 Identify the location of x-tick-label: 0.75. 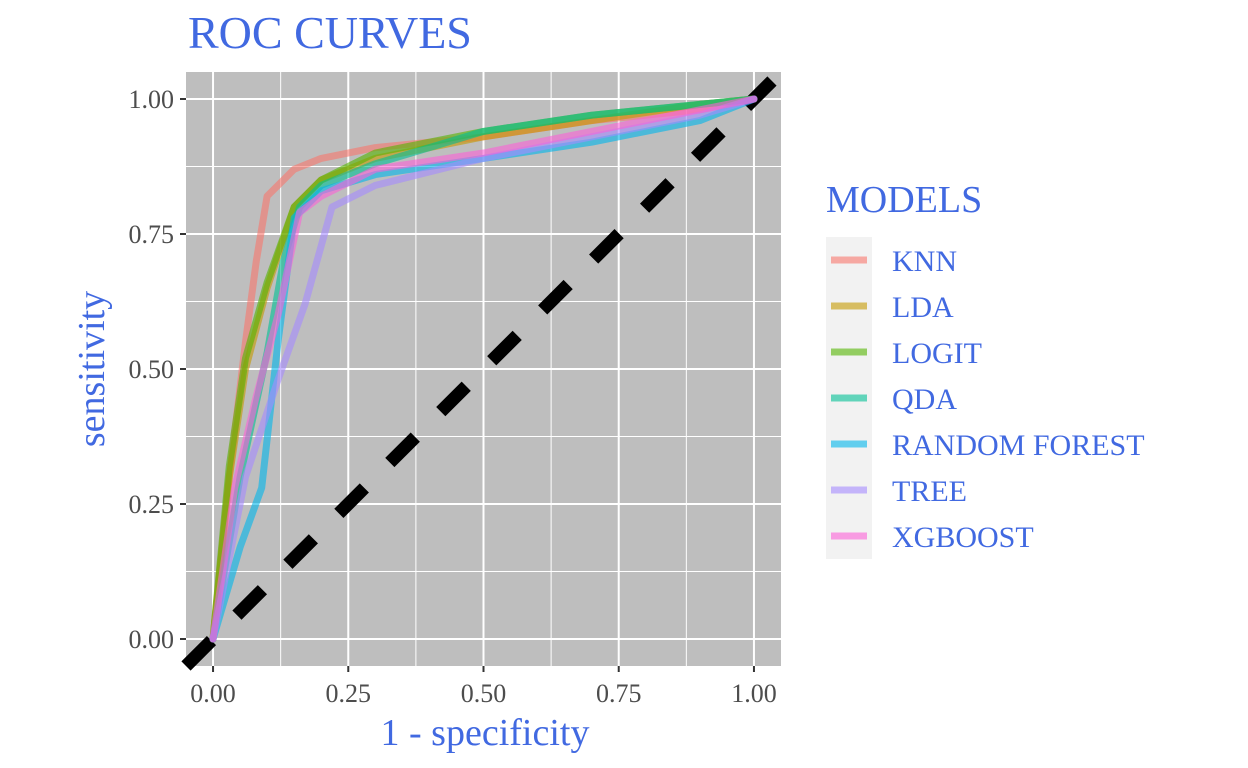
(619, 693).